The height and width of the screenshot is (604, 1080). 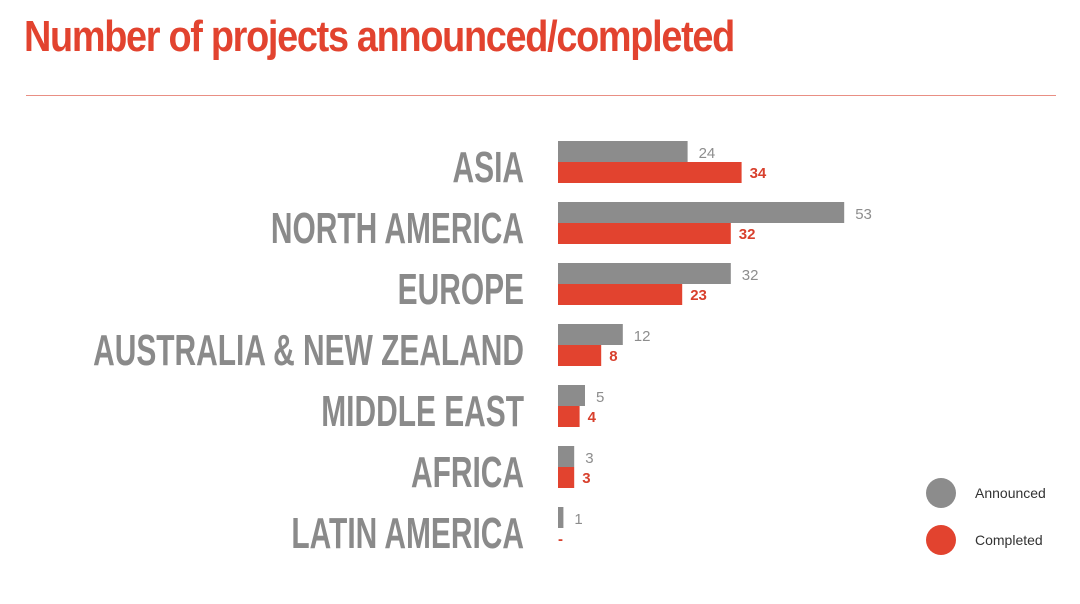 What do you see at coordinates (379, 36) in the screenshot?
I see `chart-title: Number of projects announced/completed` at bounding box center [379, 36].